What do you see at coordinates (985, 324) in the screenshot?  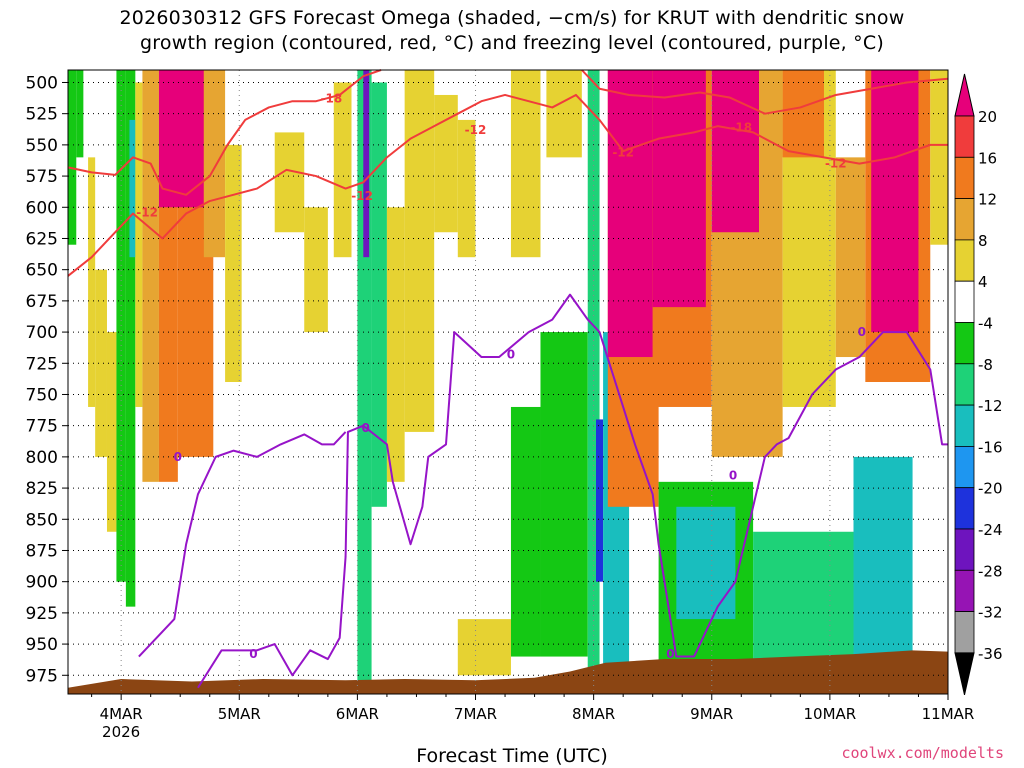 I see `colorbar-label: -4` at bounding box center [985, 324].